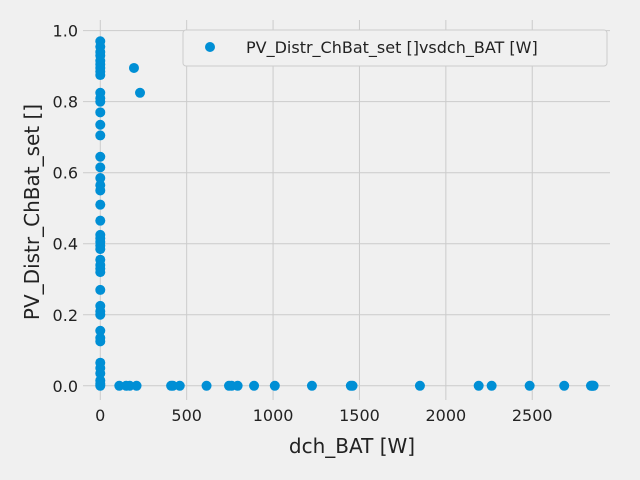 Image resolution: width=640 pixels, height=480 pixels. Describe the element at coordinates (359, 415) in the screenshot. I see `x-tick-label: 1500` at that location.